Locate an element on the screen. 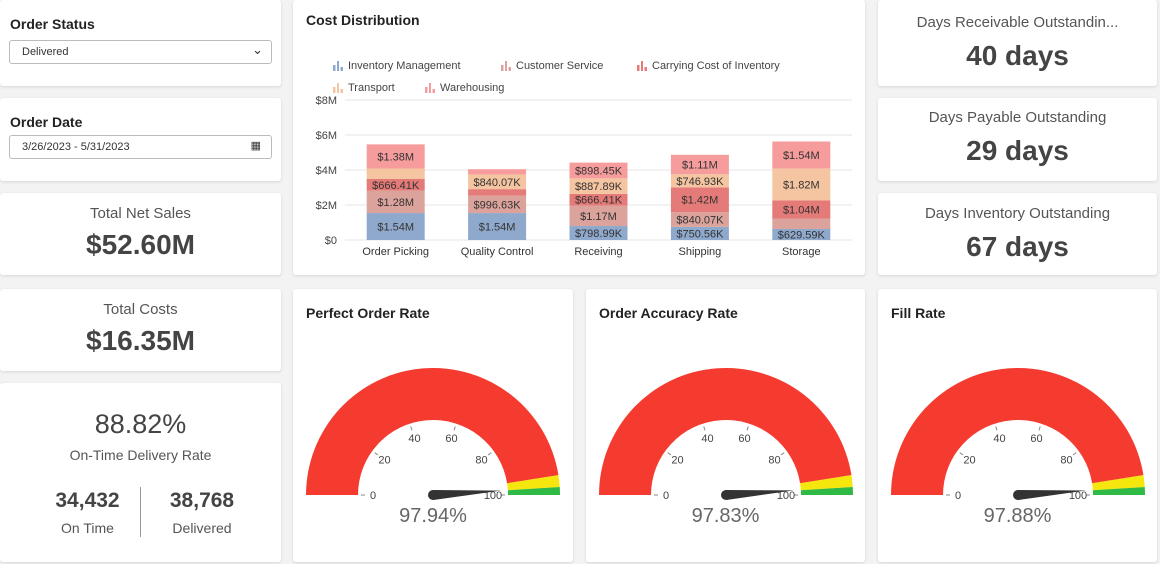 The width and height of the screenshot is (1160, 564). legend-label: Transport is located at coordinates (371, 88).